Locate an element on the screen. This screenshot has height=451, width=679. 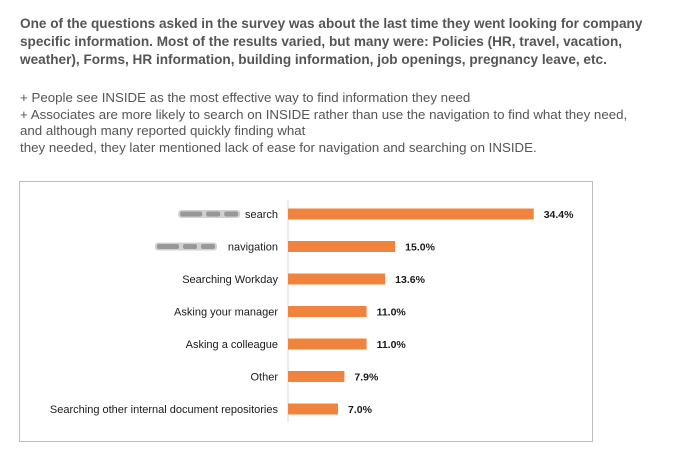
value-label-4: 11.0% is located at coordinates (392, 345).